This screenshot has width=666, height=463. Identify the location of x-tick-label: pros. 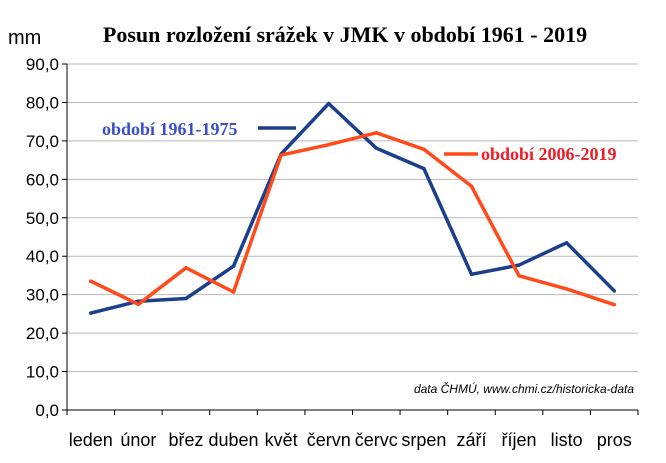
(614, 440).